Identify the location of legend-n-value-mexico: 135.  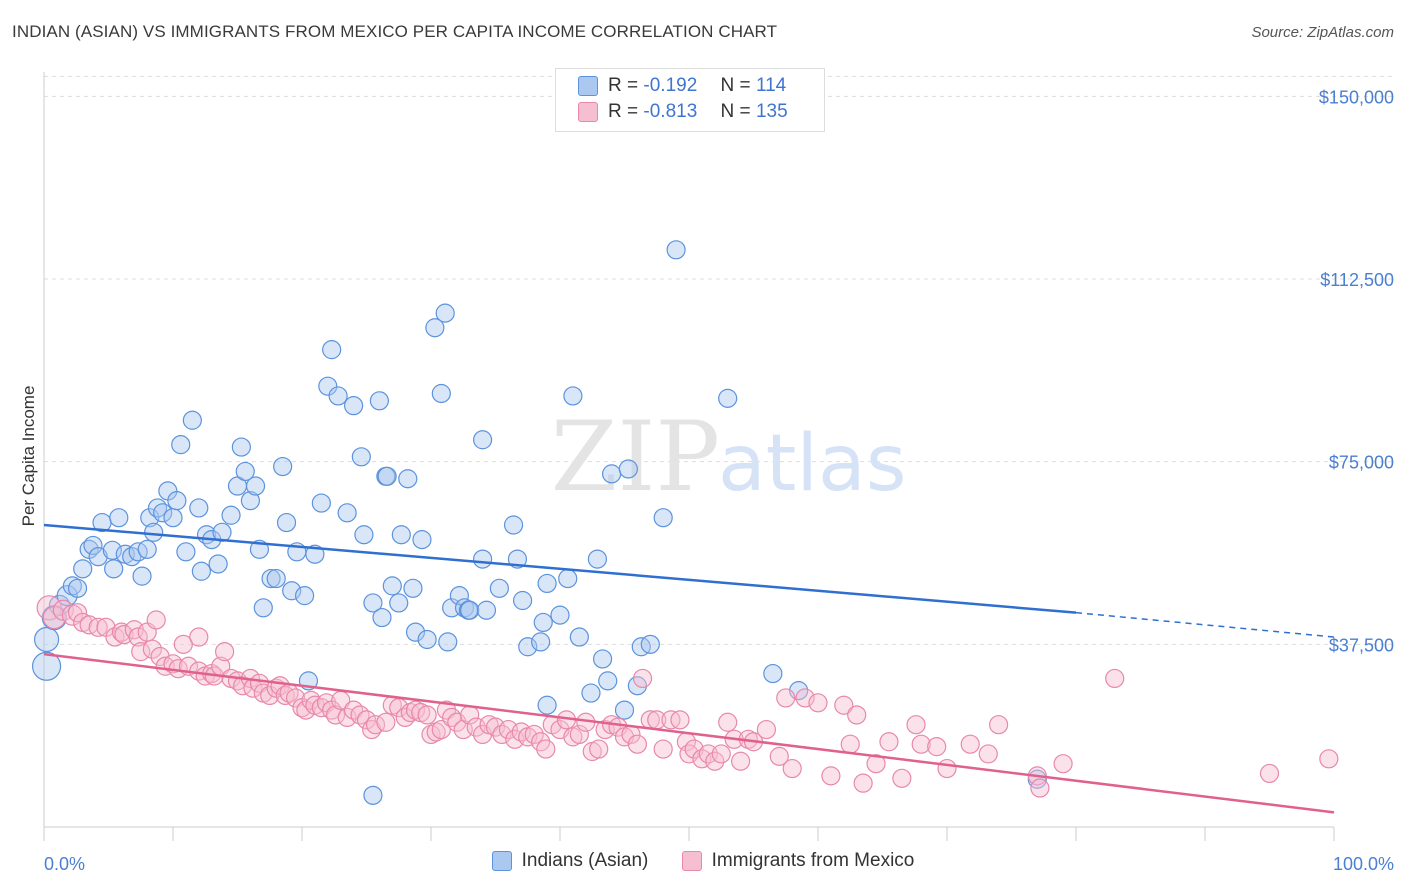
(771, 111).